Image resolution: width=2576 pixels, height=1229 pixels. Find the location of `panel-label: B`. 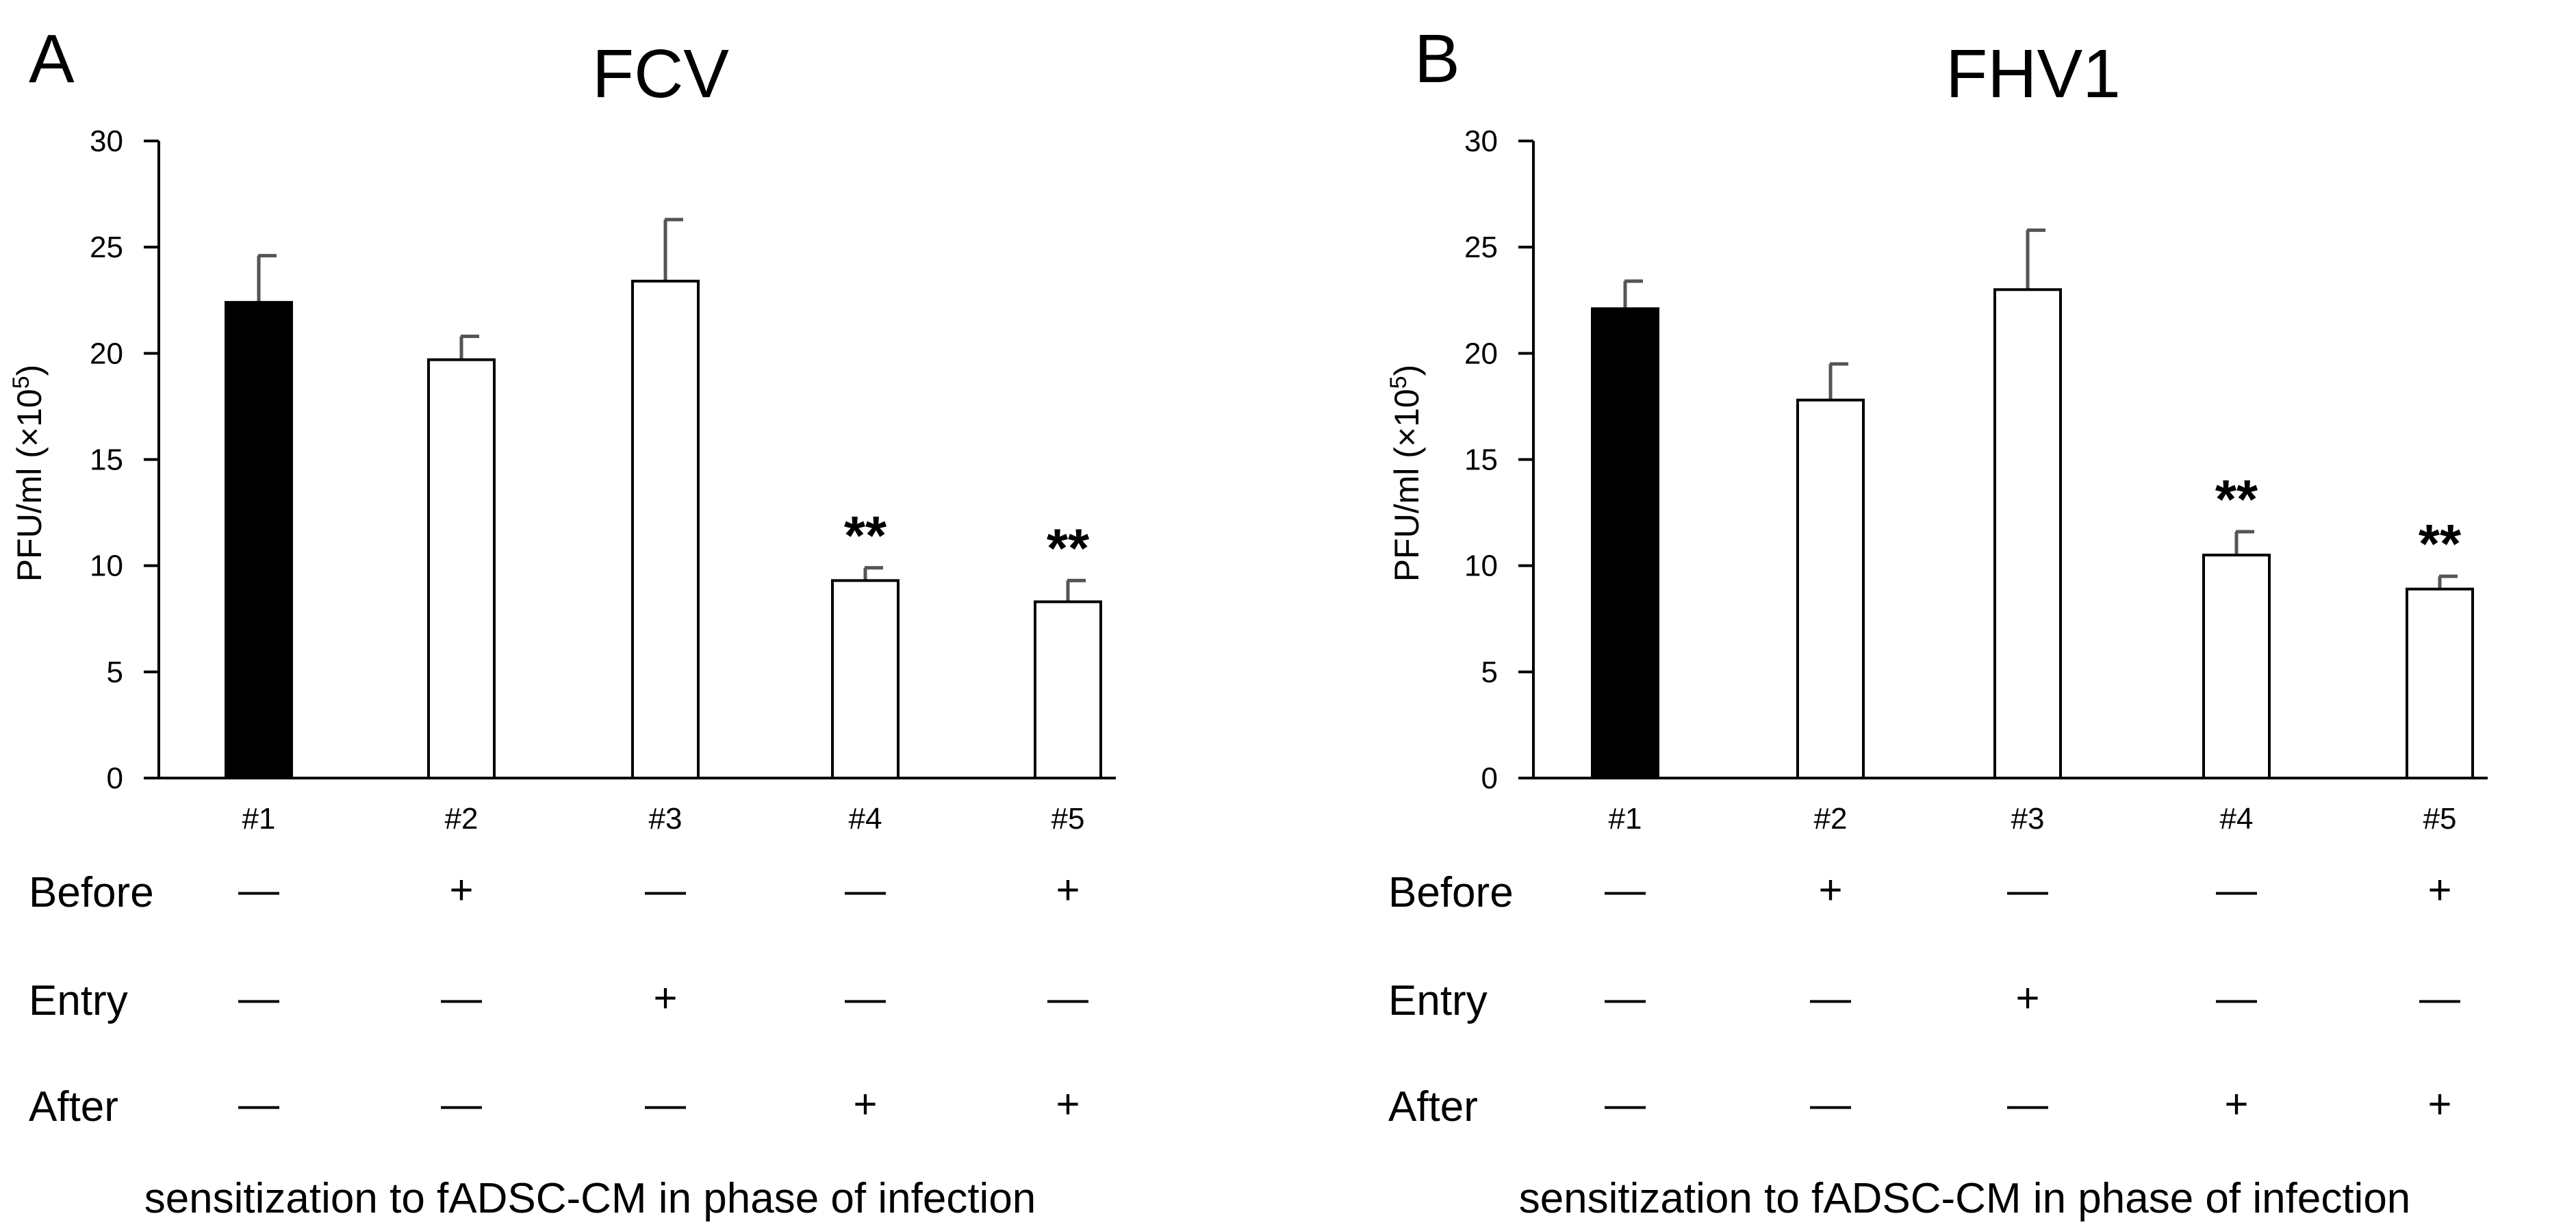

panel-label: B is located at coordinates (1437, 59).